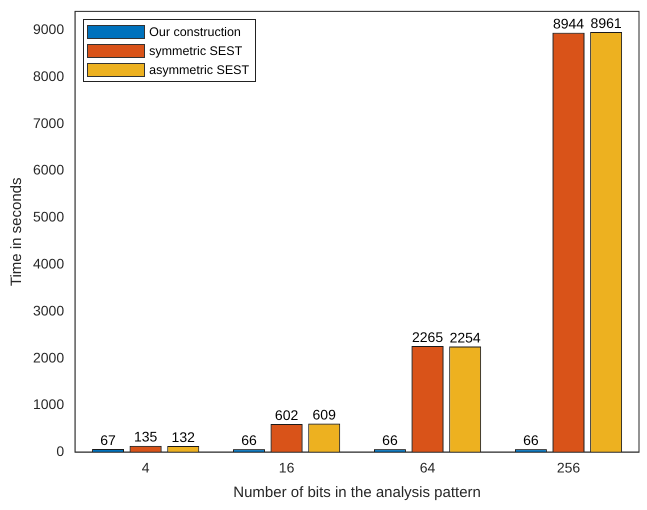 This screenshot has width=647, height=510. I want to click on data-label: 609, so click(324, 414).